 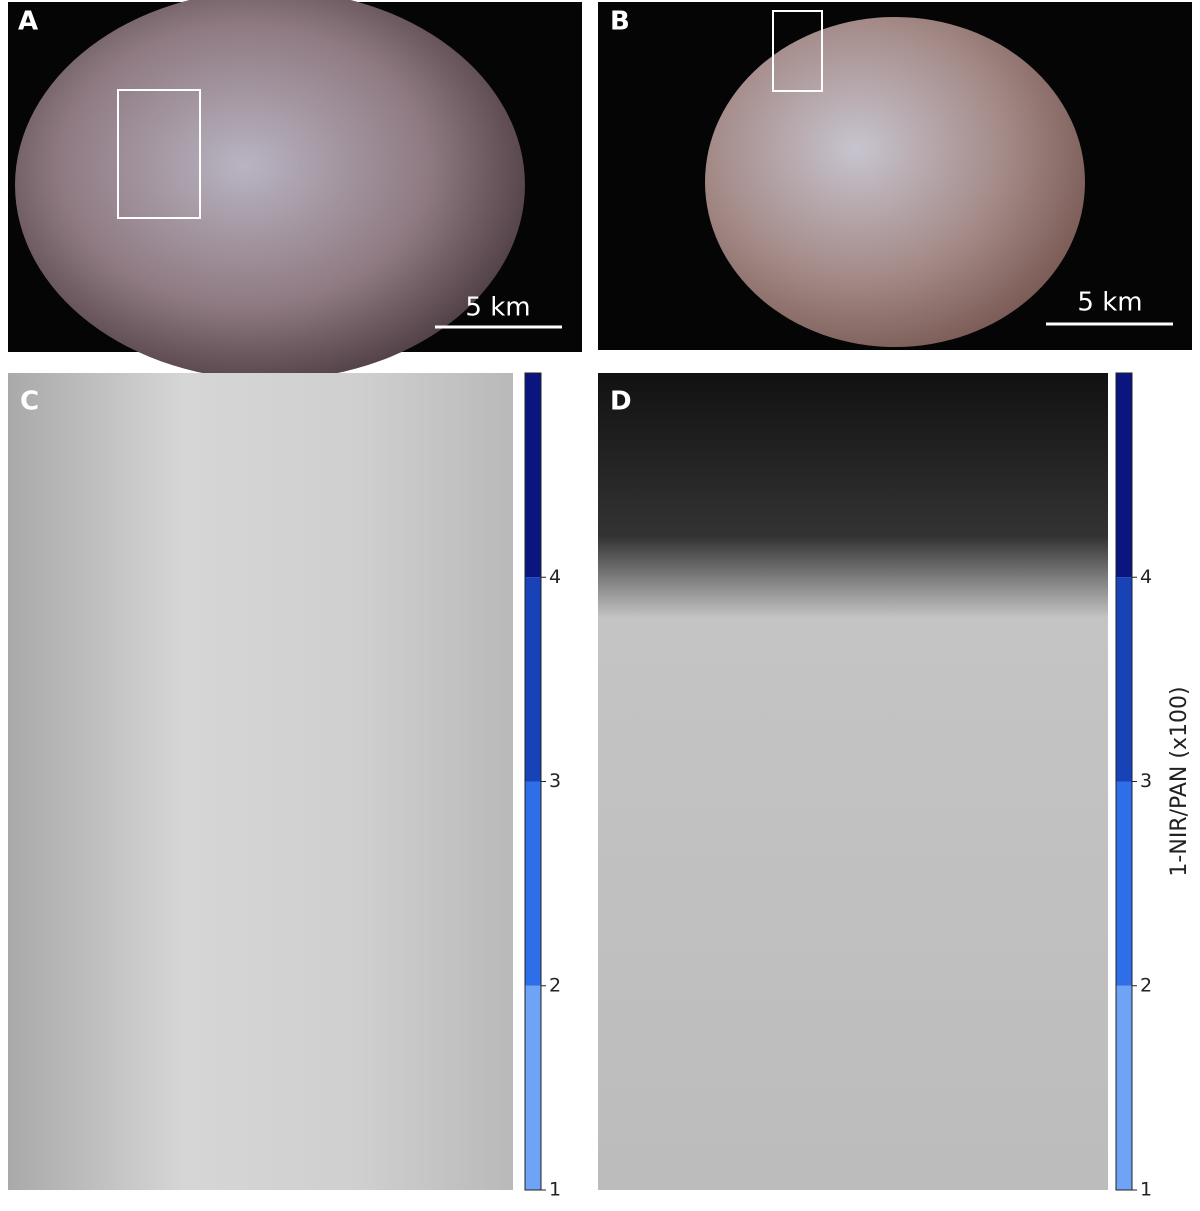 What do you see at coordinates (895, 182) in the screenshot?
I see `moon-b` at bounding box center [895, 182].